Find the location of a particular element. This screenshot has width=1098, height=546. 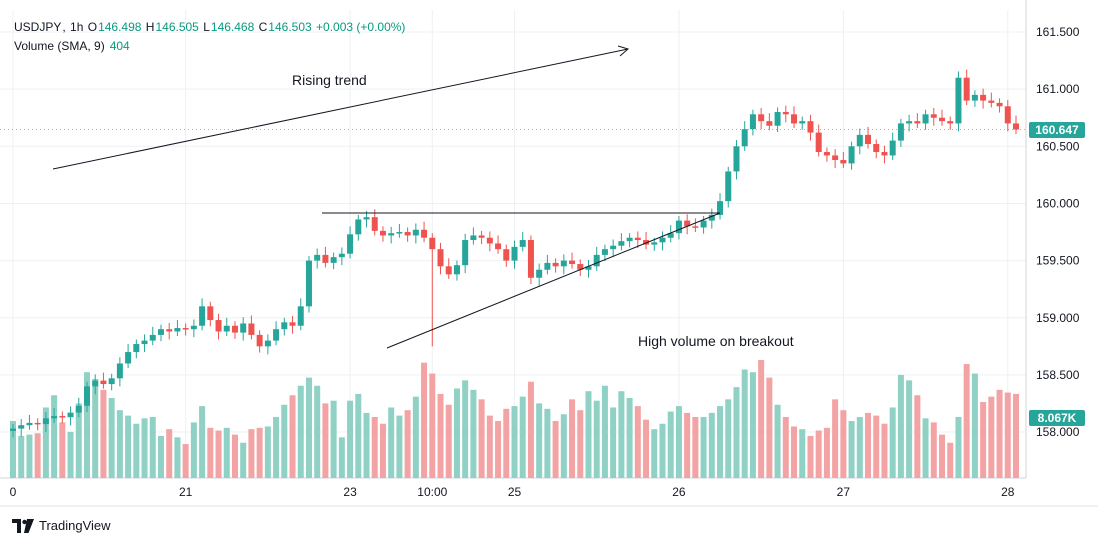

tradingview-branding: TradingView is located at coordinates (61, 525).